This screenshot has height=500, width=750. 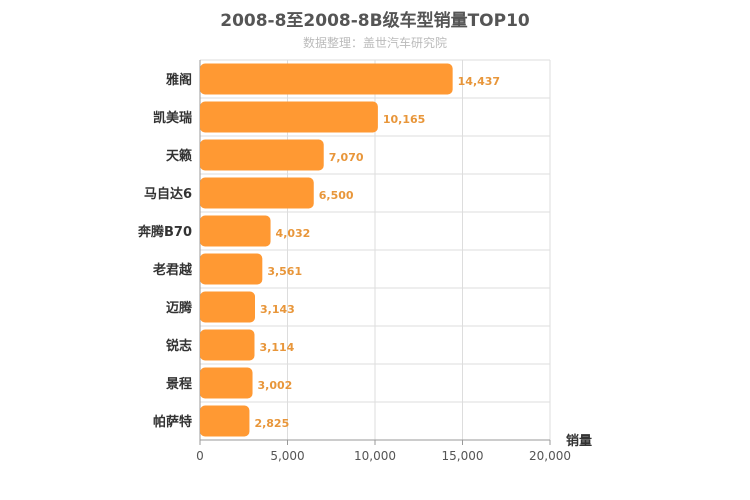 What do you see at coordinates (179, 384) in the screenshot?
I see `category-label: 景程` at bounding box center [179, 384].